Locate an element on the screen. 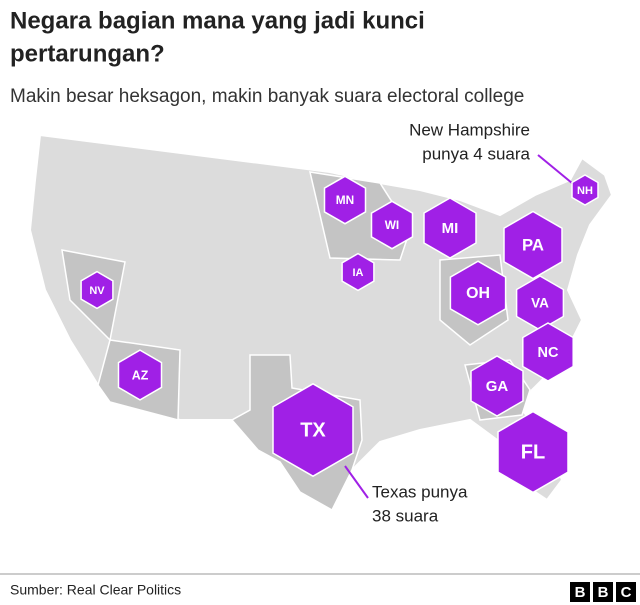  state-label: PA is located at coordinates (533, 244).